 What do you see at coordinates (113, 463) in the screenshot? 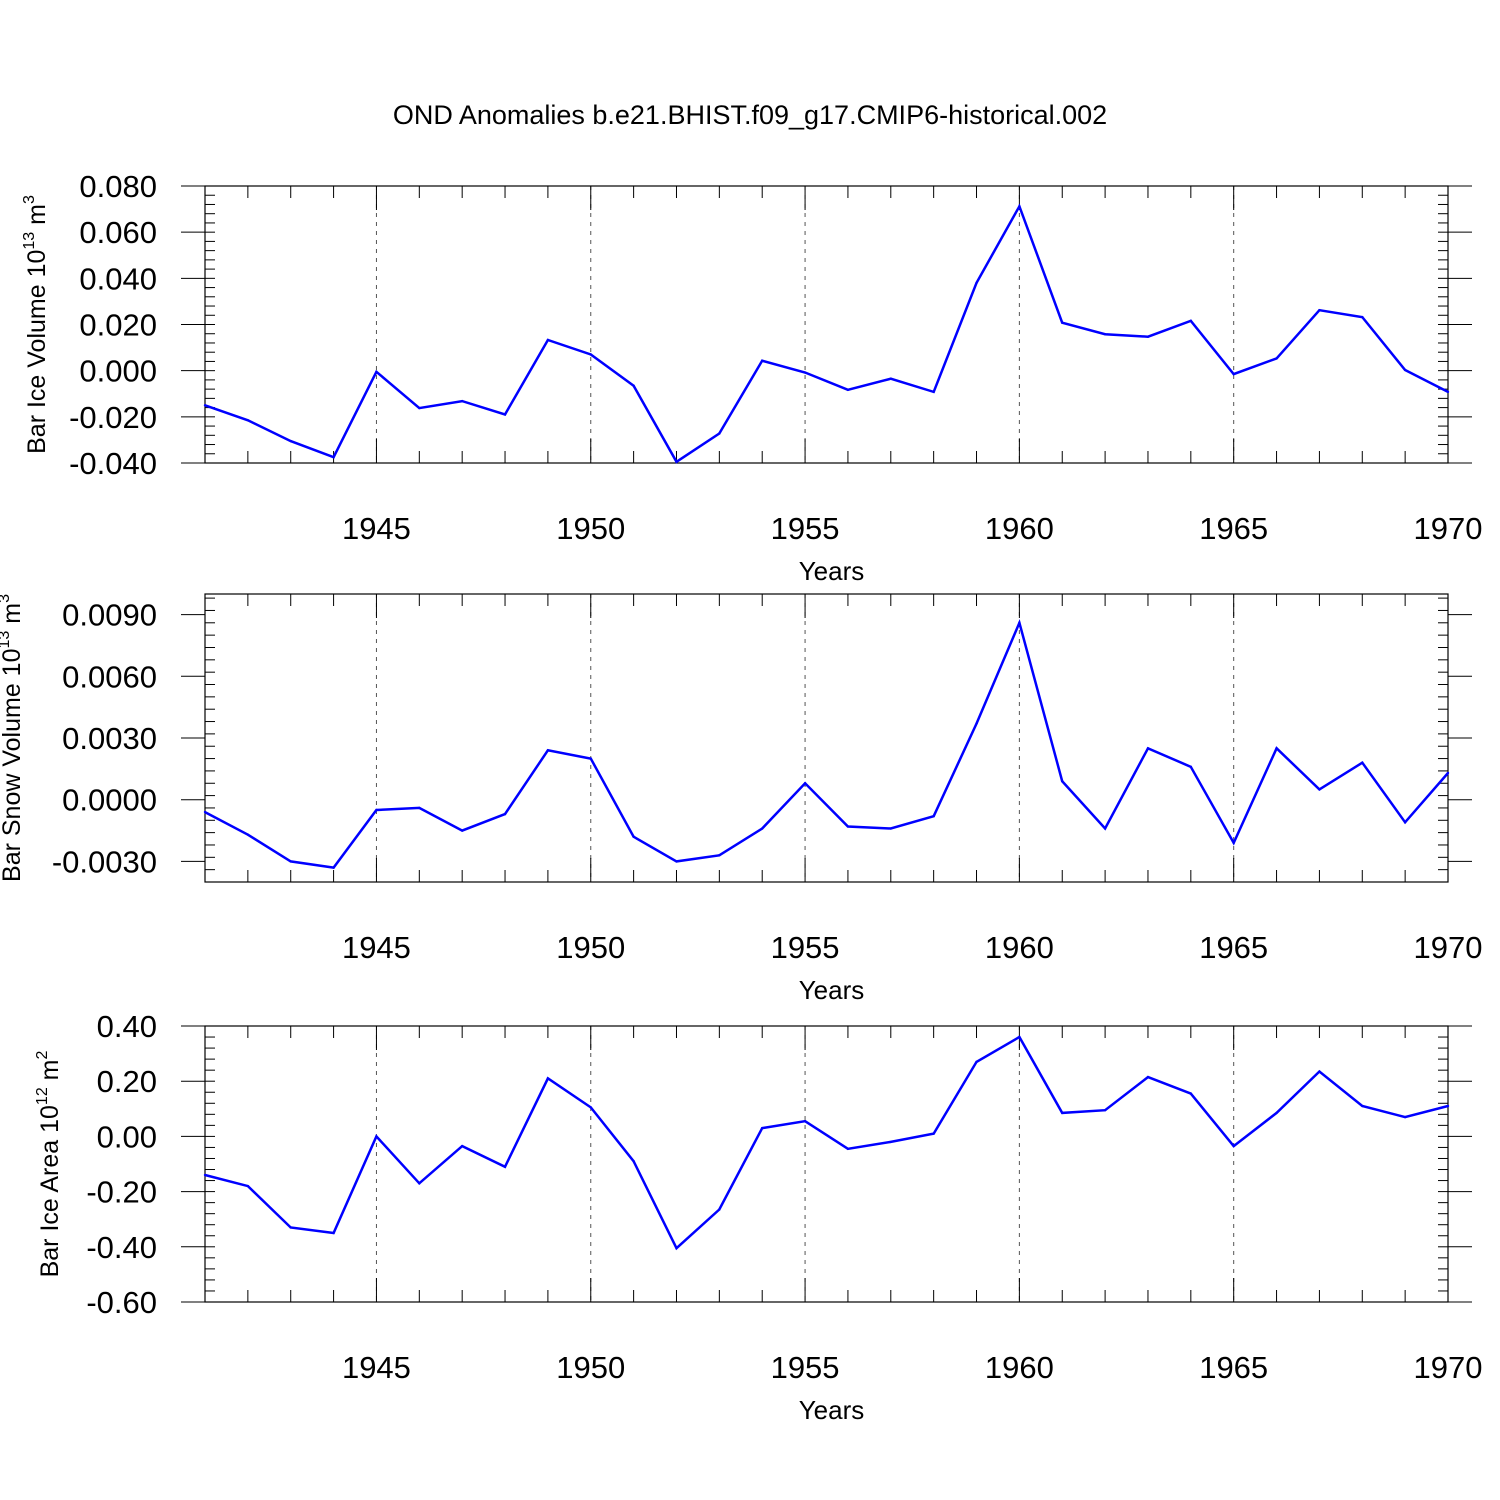
I see `y-tick-label: -0.040` at bounding box center [113, 463].